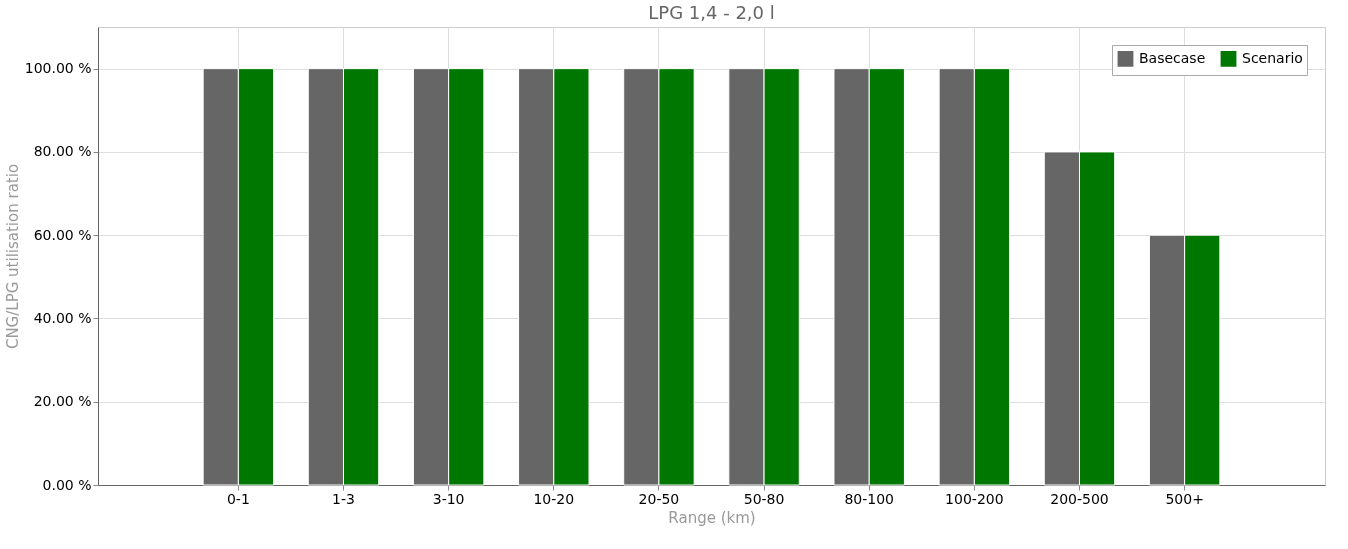  What do you see at coordinates (62, 317) in the screenshot?
I see `y-tick-label: 40.00 %` at bounding box center [62, 317].